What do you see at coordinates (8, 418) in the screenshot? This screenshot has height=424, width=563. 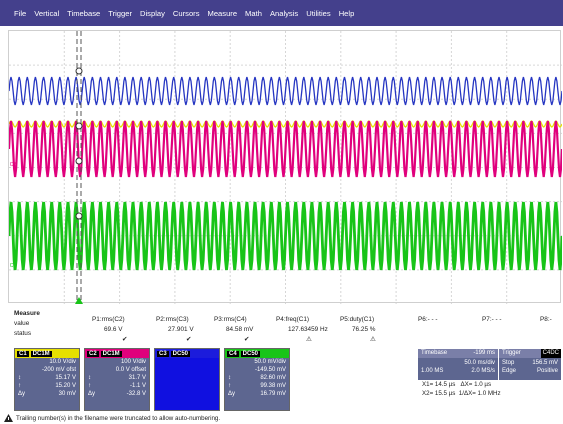 I see `warning-icon` at bounding box center [8, 418].